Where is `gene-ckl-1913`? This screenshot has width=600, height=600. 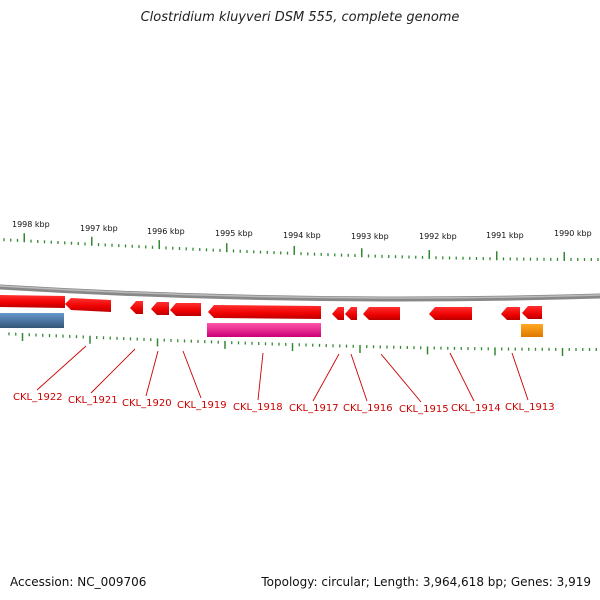
gene-ckl-1913 is located at coordinates (532, 312).